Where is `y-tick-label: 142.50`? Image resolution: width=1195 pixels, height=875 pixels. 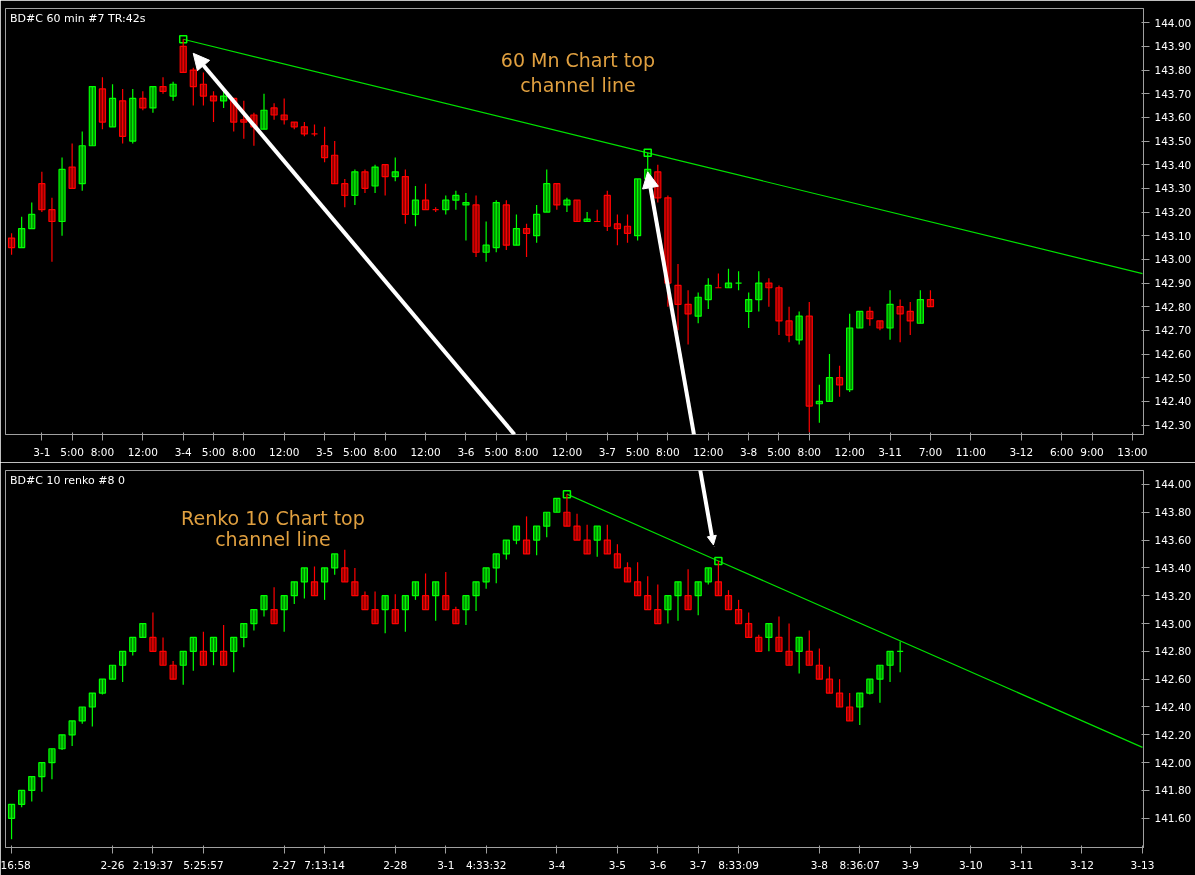 y-tick-label: 142.50 is located at coordinates (1173, 377).